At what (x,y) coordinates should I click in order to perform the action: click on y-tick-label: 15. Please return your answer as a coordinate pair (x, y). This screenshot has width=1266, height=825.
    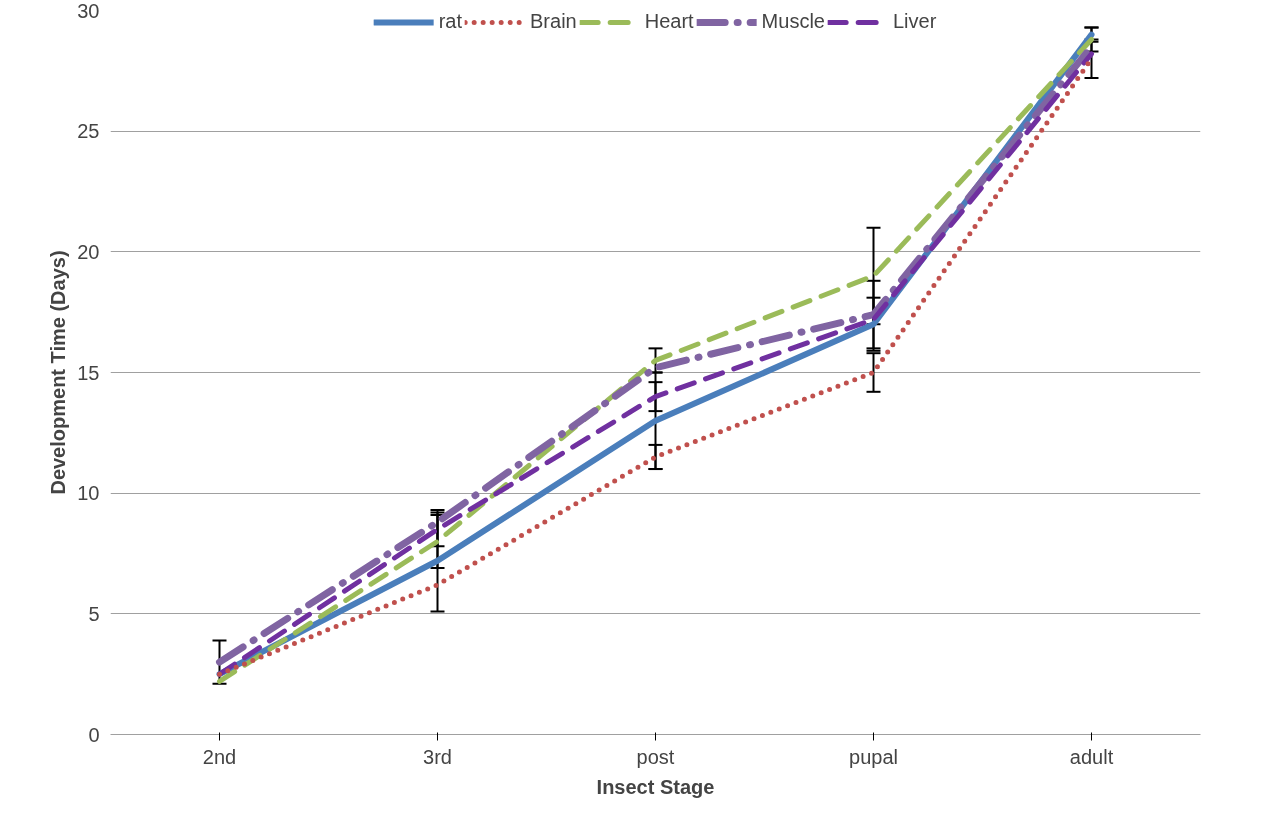
    Looking at the image, I should click on (88, 372).